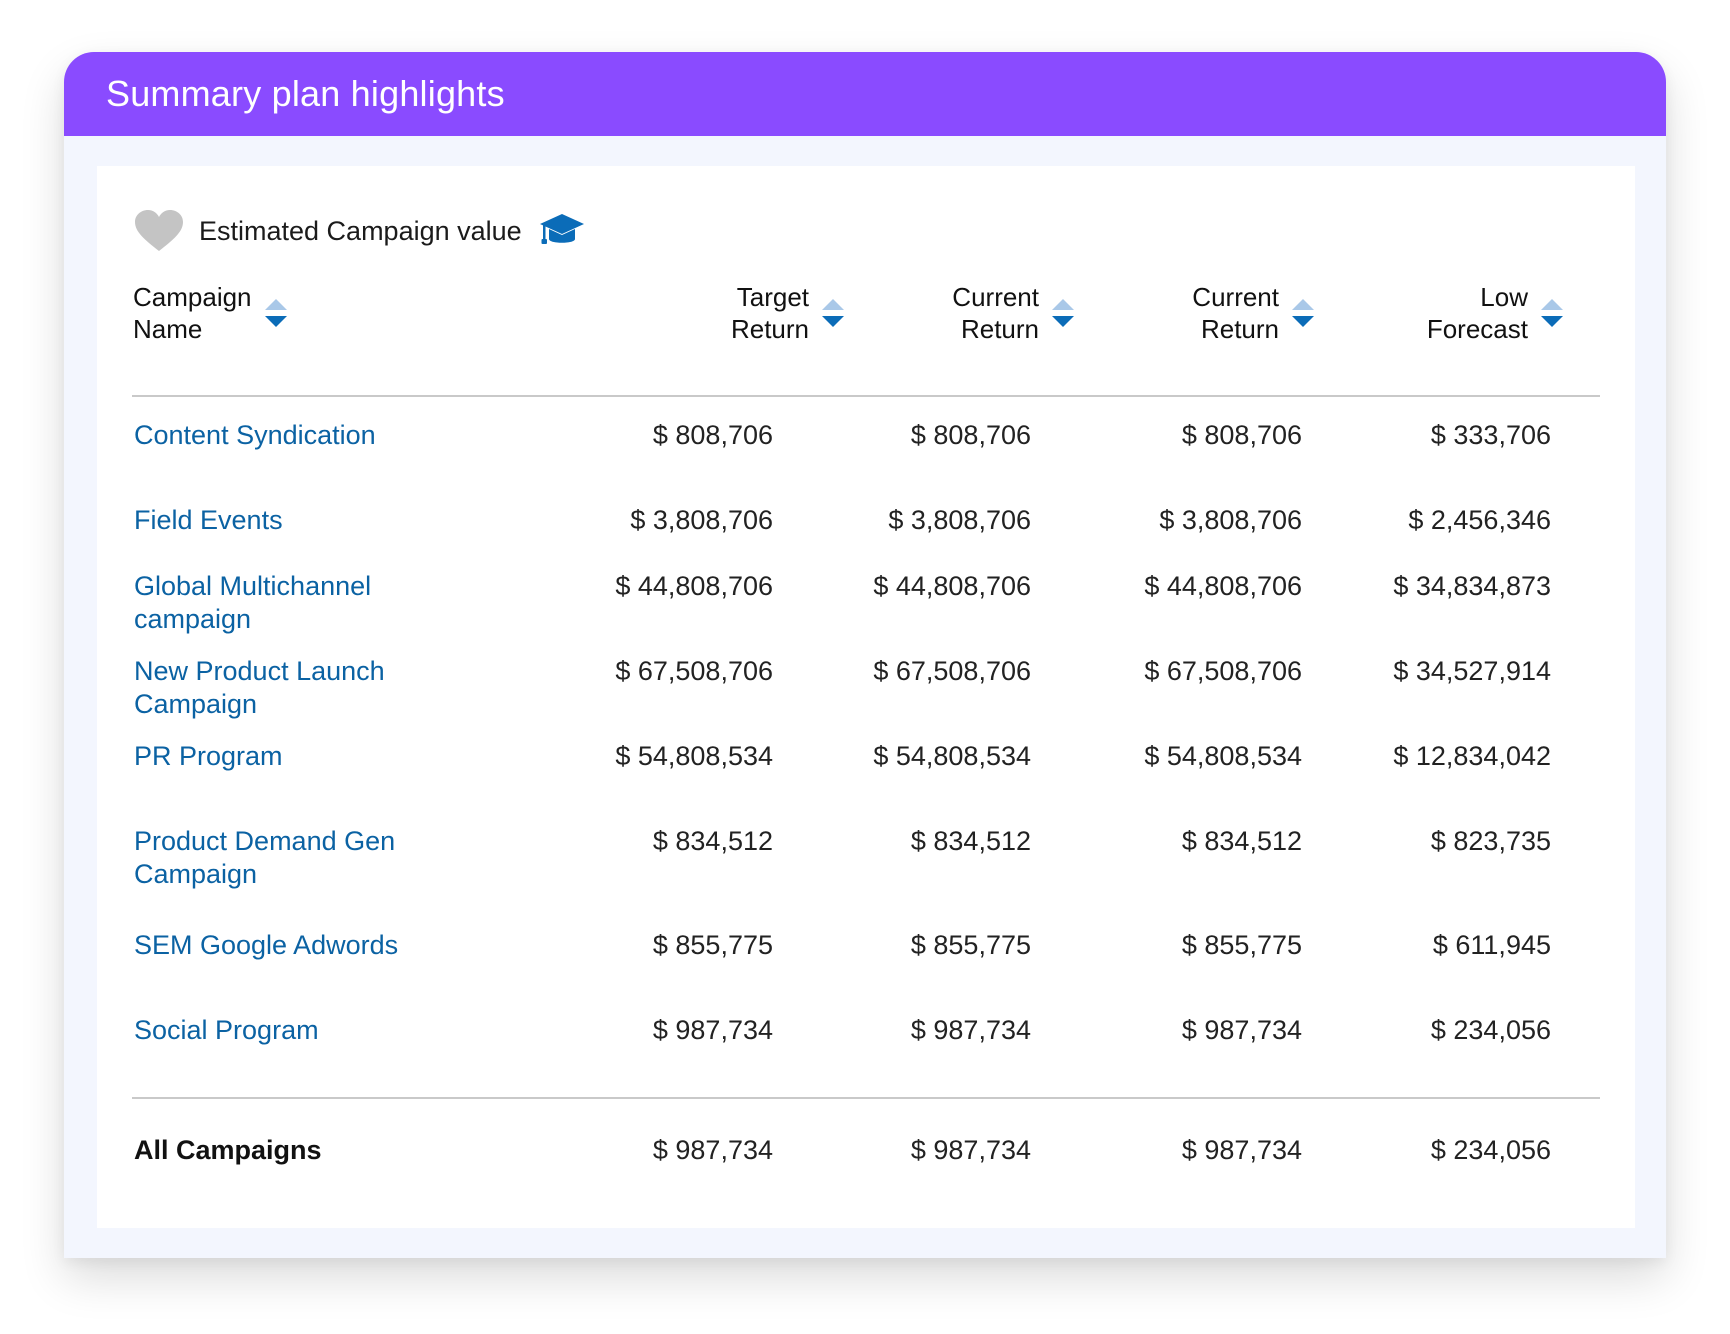  What do you see at coordinates (712, 945) in the screenshot?
I see `target-return-cell: $ 855,775` at bounding box center [712, 945].